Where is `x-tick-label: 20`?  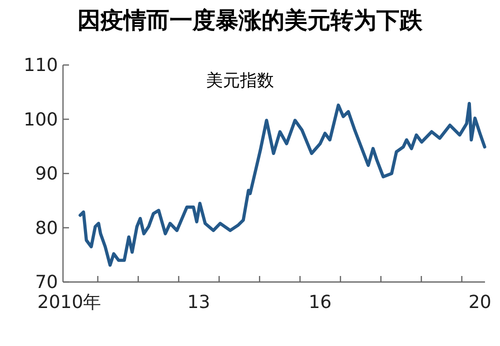
x-tick-label: 20 is located at coordinates (480, 302).